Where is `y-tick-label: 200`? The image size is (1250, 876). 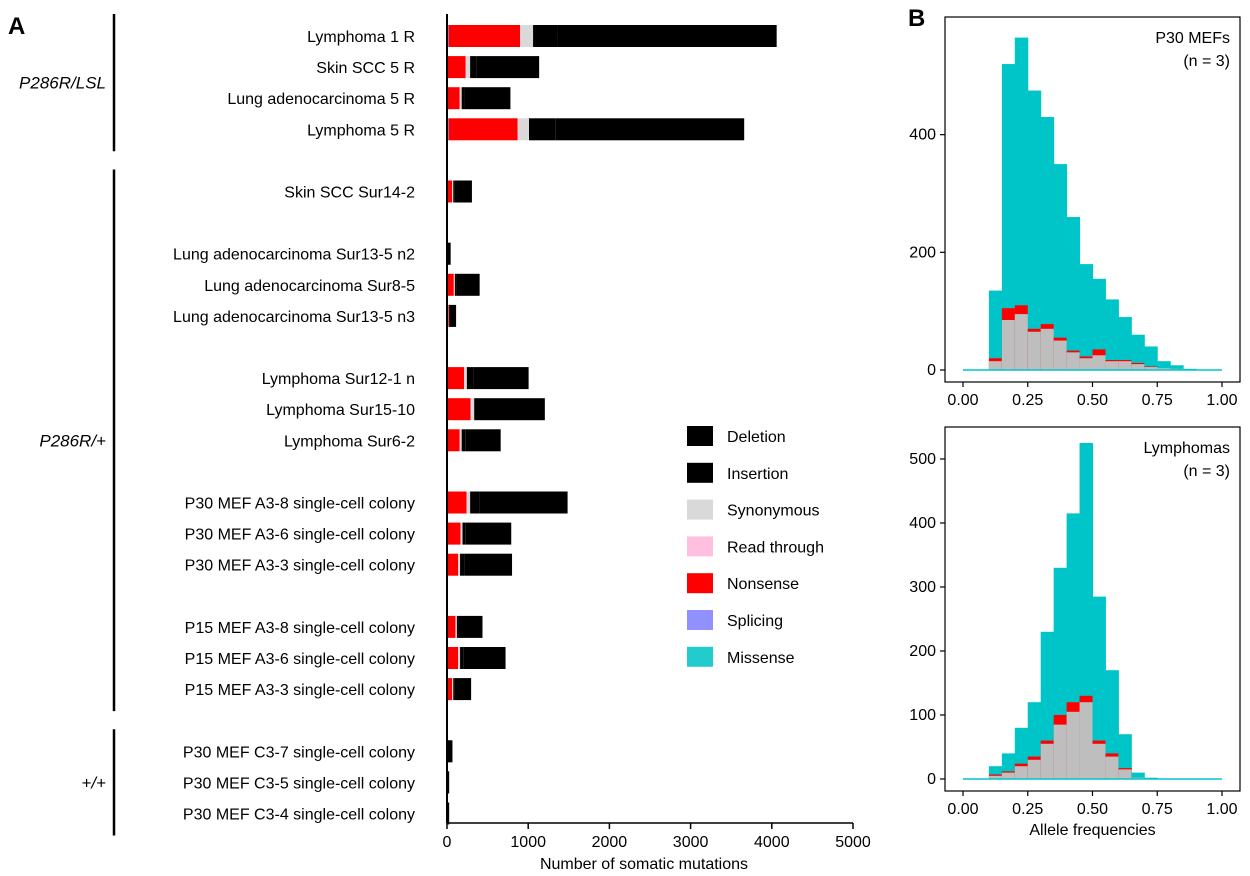 y-tick-label: 200 is located at coordinates (922, 651).